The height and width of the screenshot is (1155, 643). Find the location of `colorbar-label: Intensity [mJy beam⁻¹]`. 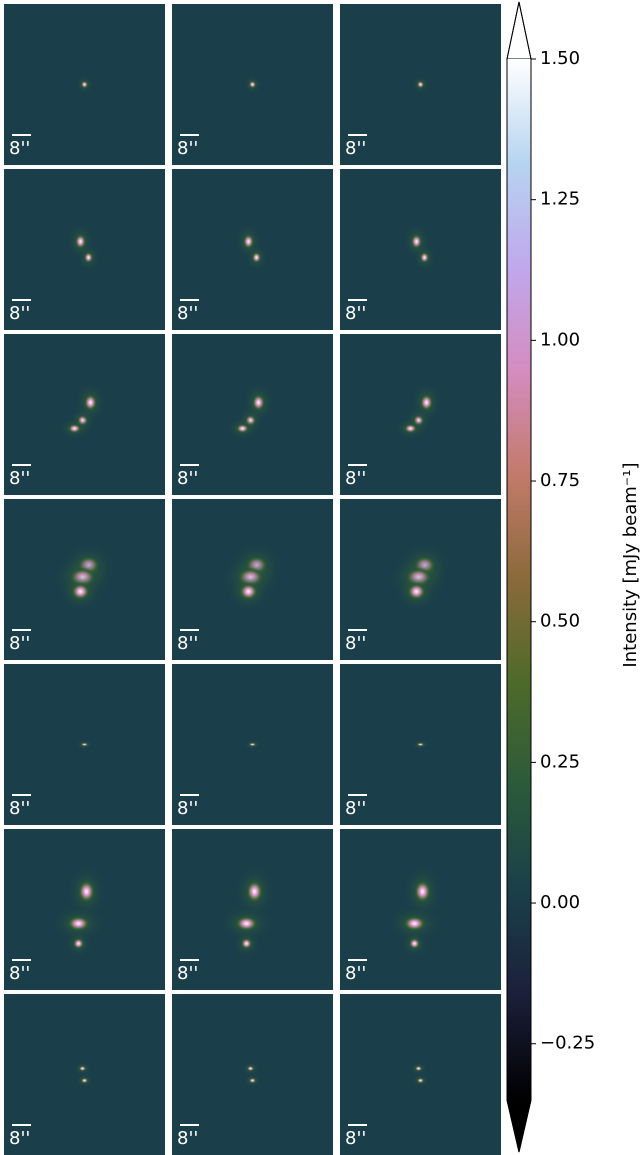

colorbar-label: Intensity [mJy beam⁻¹] is located at coordinates (630, 564).